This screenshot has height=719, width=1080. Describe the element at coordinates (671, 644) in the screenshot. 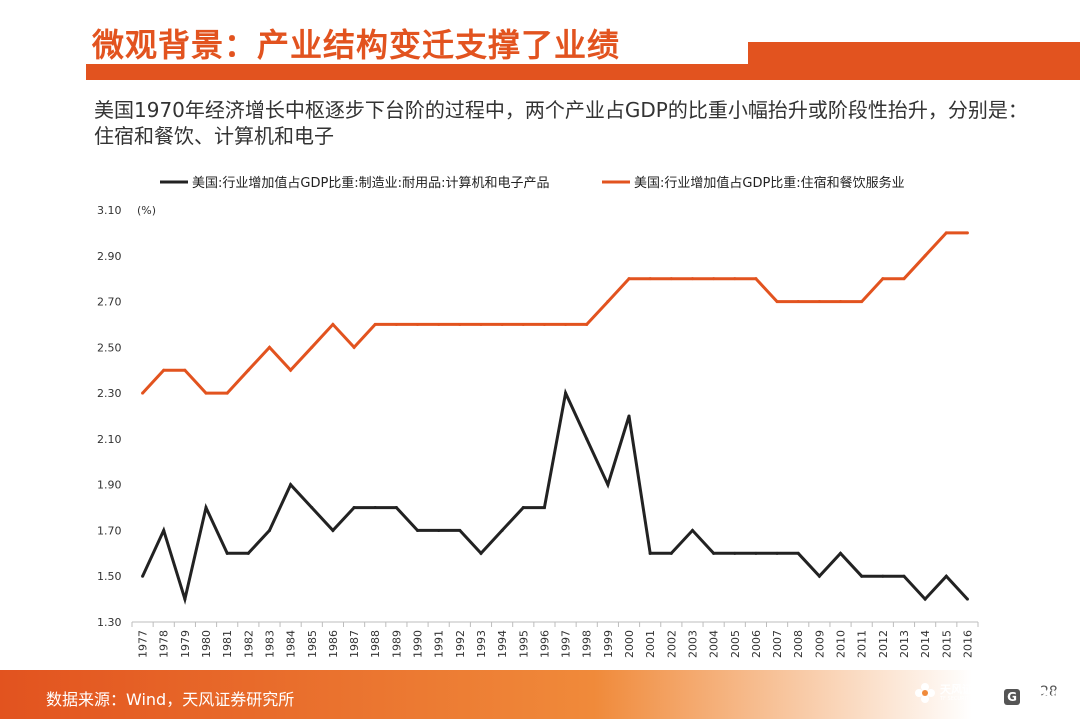

I see `x-tick-label: 2002` at that location.